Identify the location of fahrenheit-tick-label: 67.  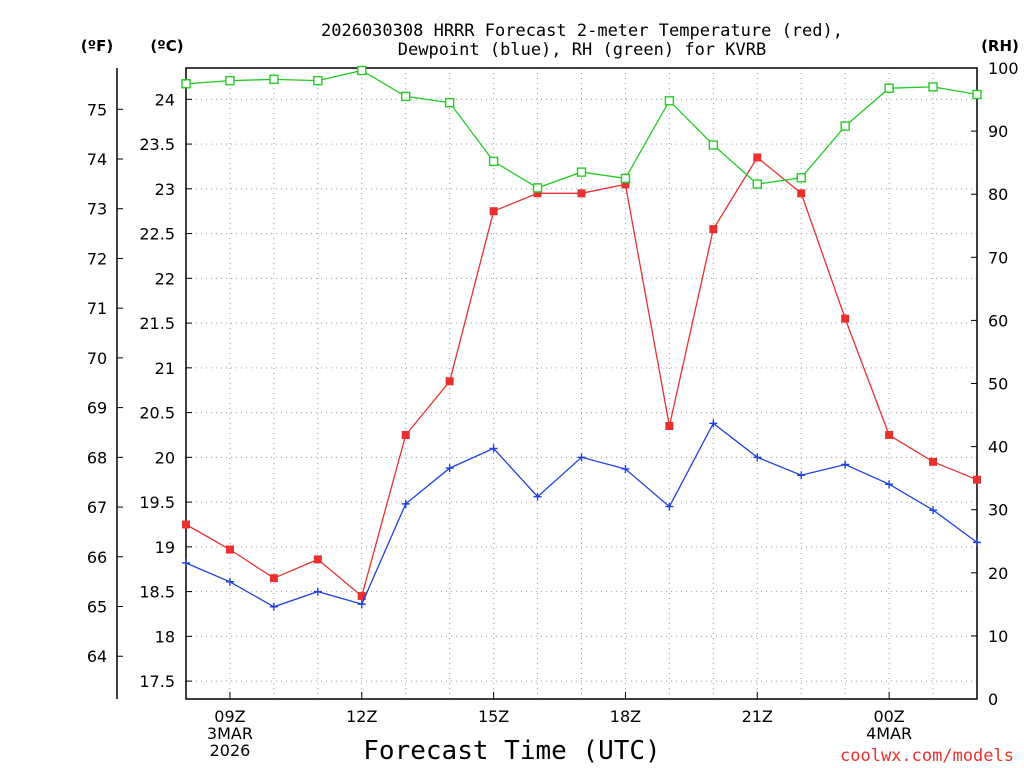
(97, 507).